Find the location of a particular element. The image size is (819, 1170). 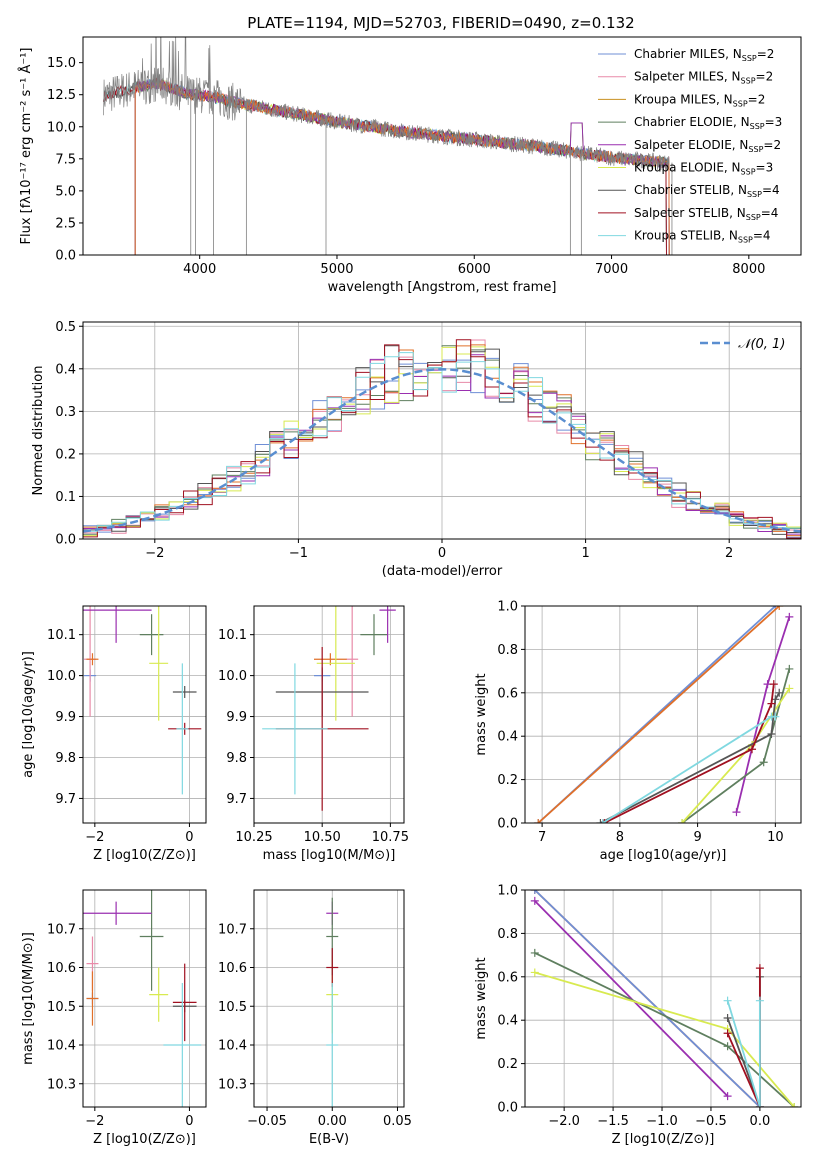

legend-entry: Kroupa ELODIE, NSSP=3 is located at coordinates (703, 169).